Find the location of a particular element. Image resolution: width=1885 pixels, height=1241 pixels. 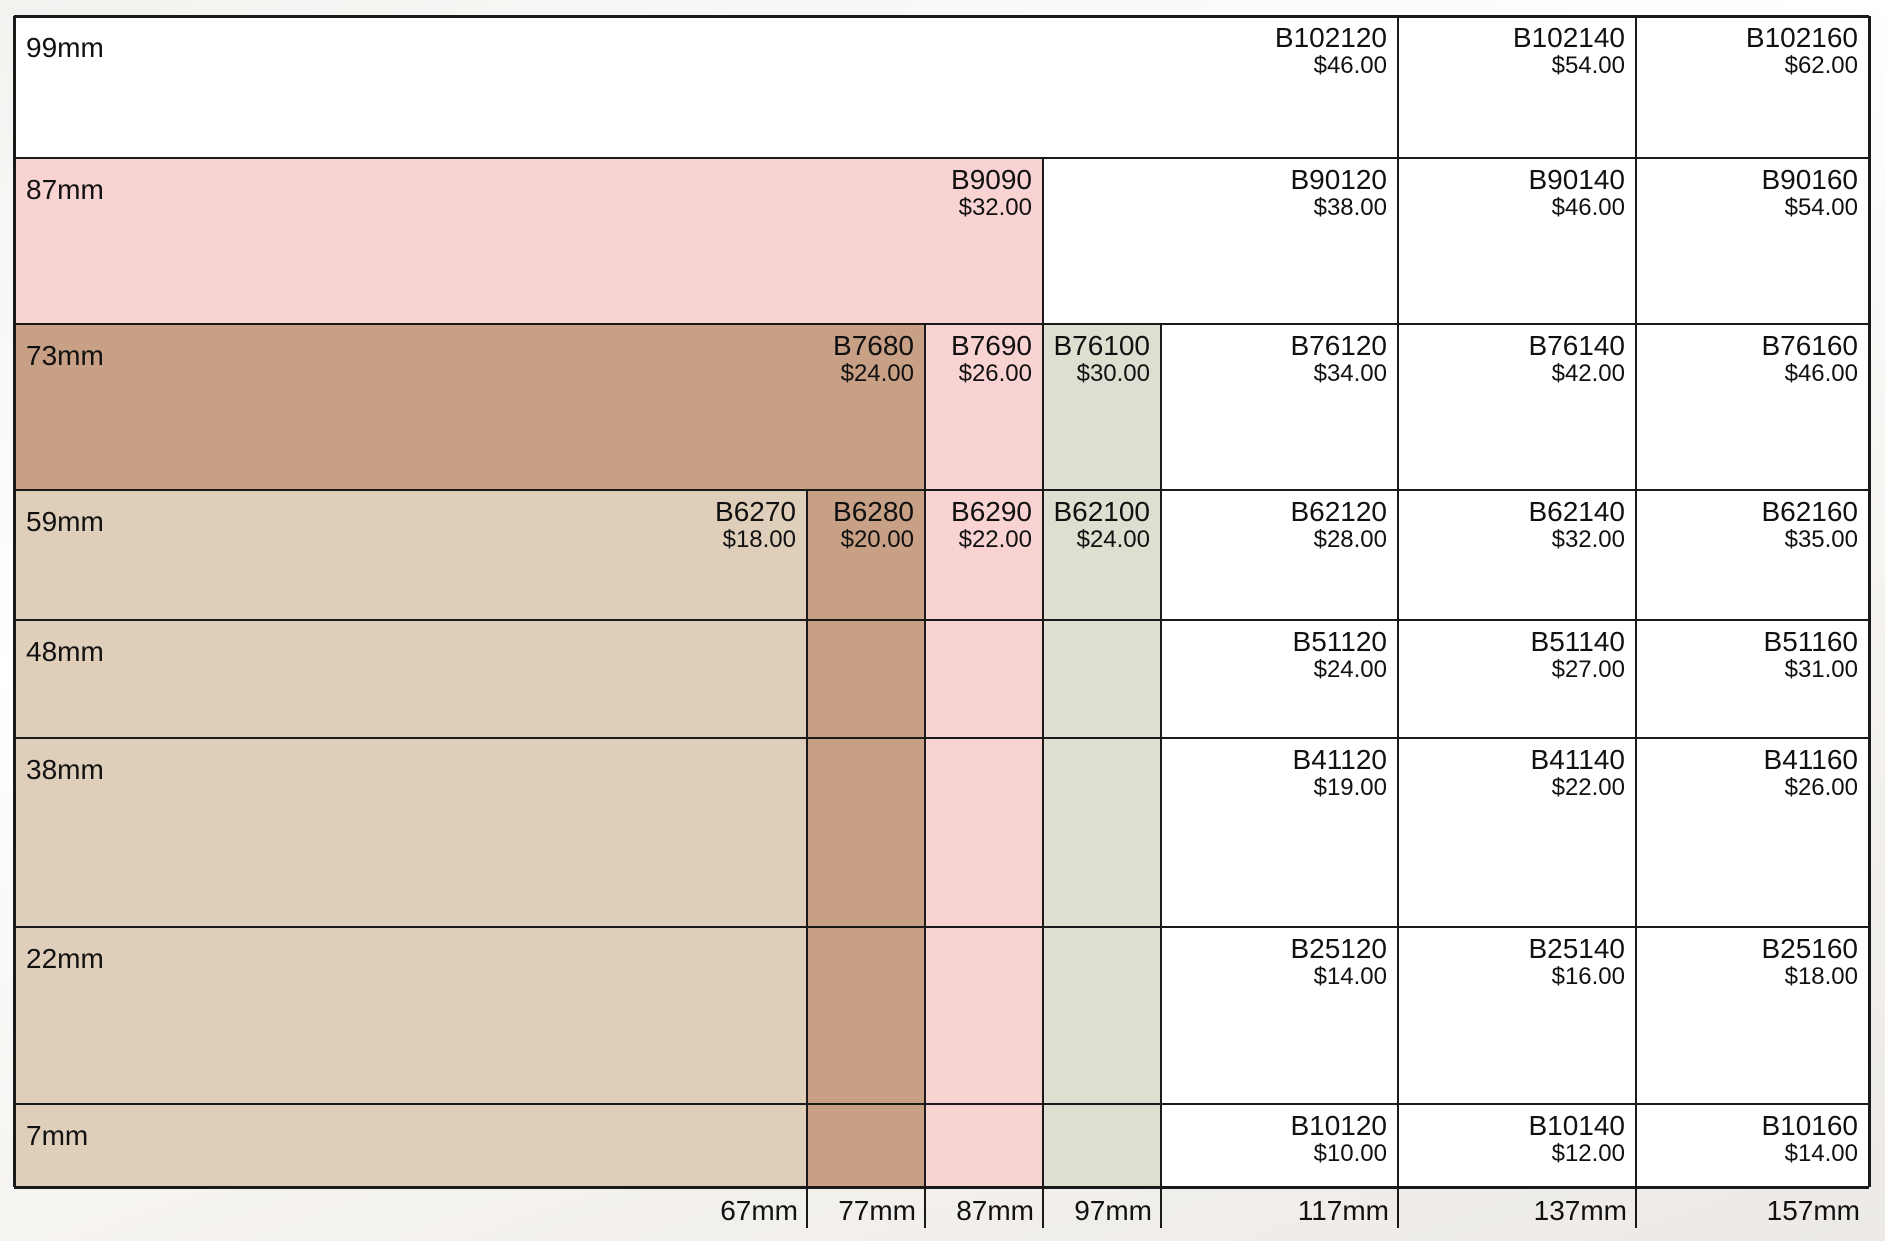

product-code: B76120 is located at coordinates (1338, 345).